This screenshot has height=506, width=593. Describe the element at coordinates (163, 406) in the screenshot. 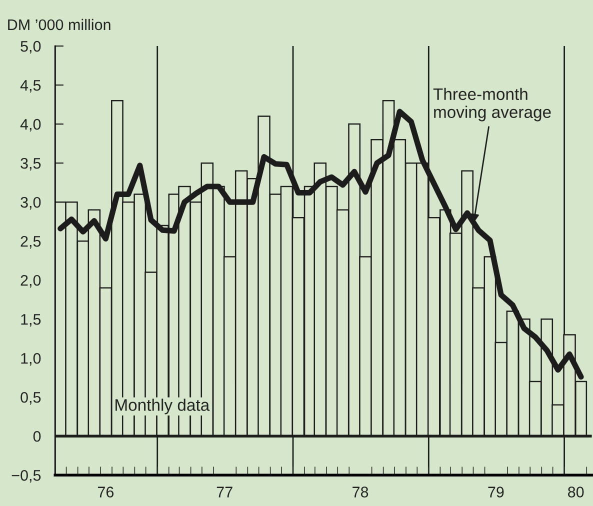

I see `annotation: Monthly data` at that location.